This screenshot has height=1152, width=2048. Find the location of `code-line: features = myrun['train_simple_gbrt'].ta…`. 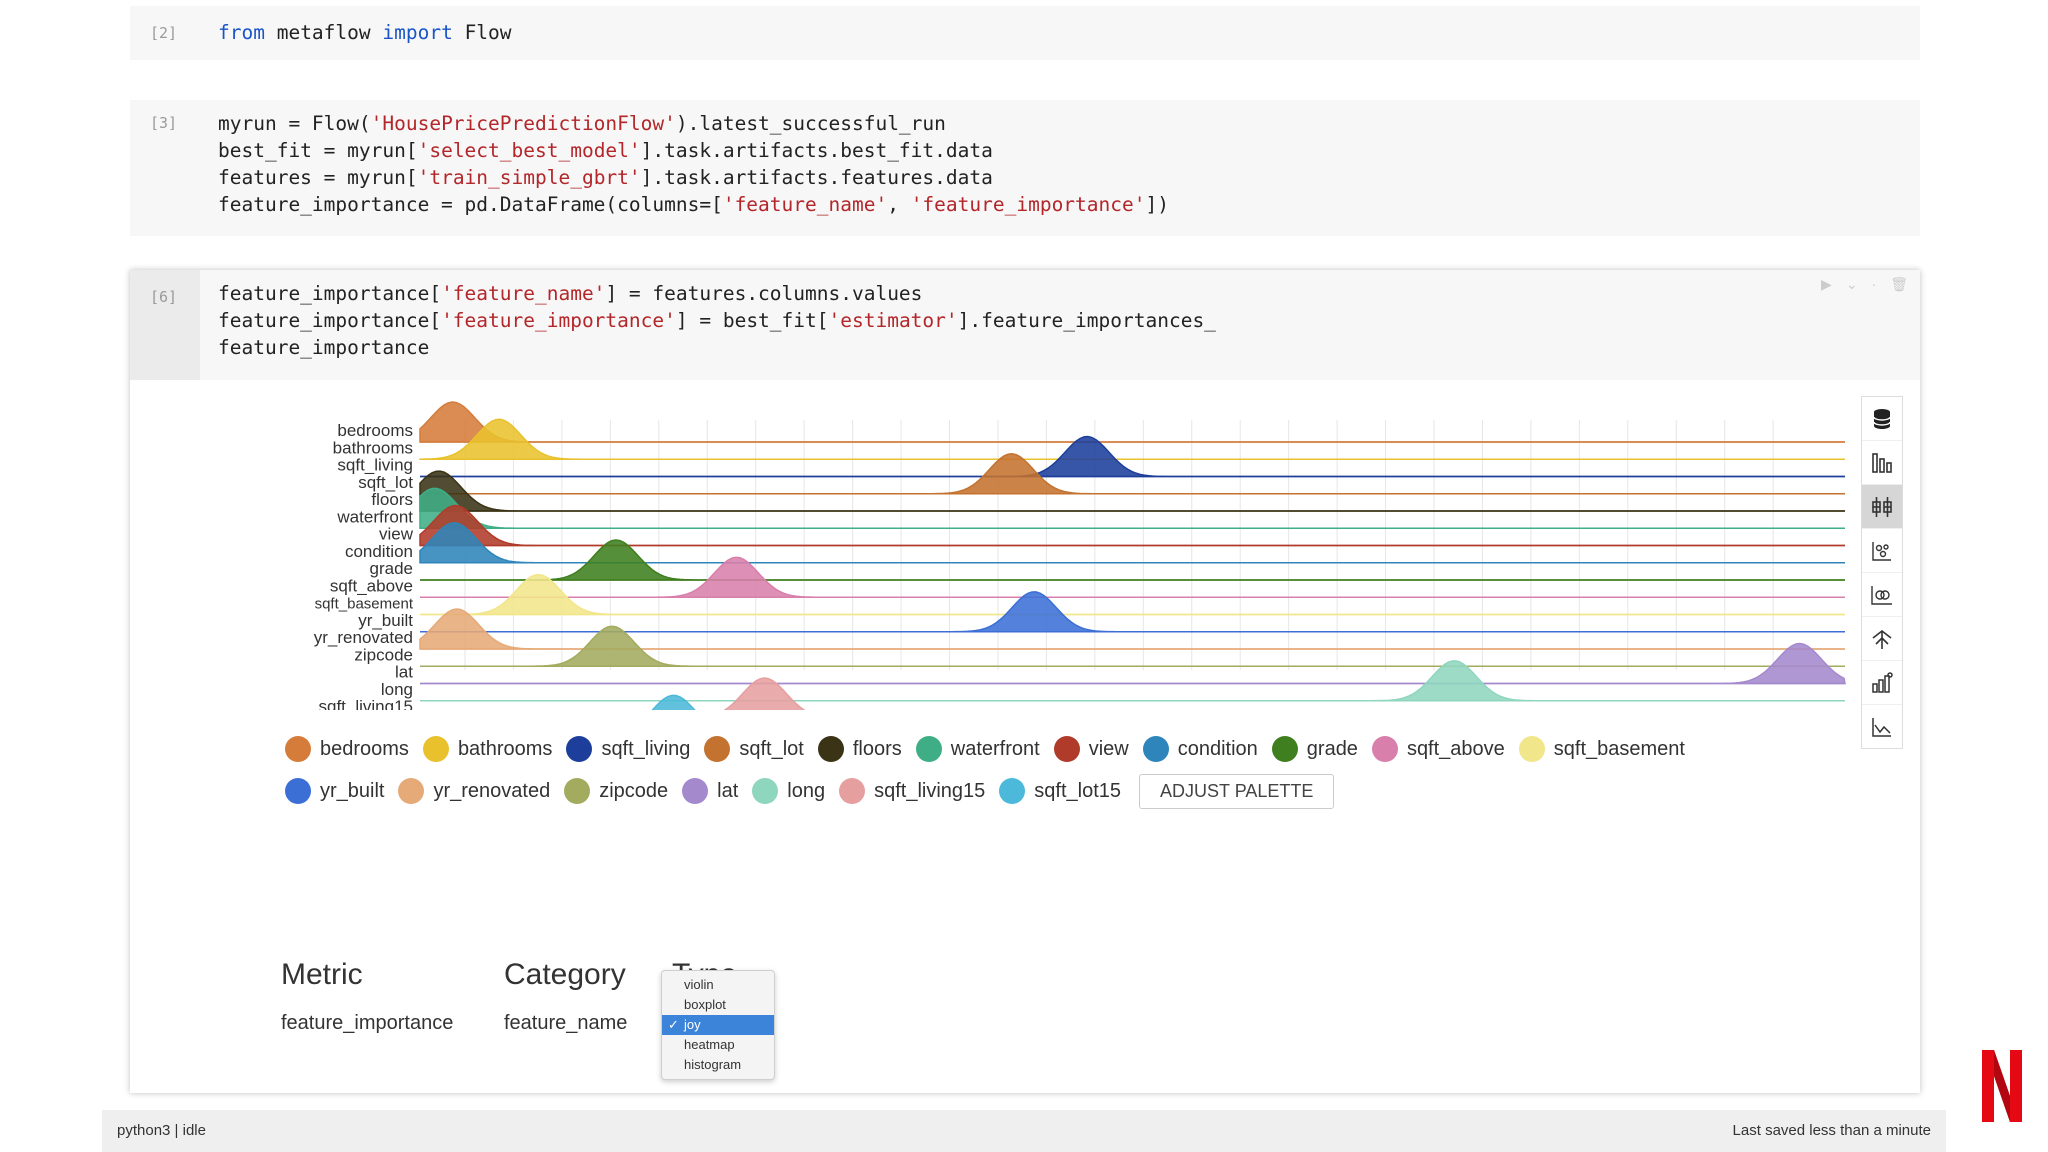

code-line: features = myrun['train_simple_gbrt'].ta… is located at coordinates (693, 177).